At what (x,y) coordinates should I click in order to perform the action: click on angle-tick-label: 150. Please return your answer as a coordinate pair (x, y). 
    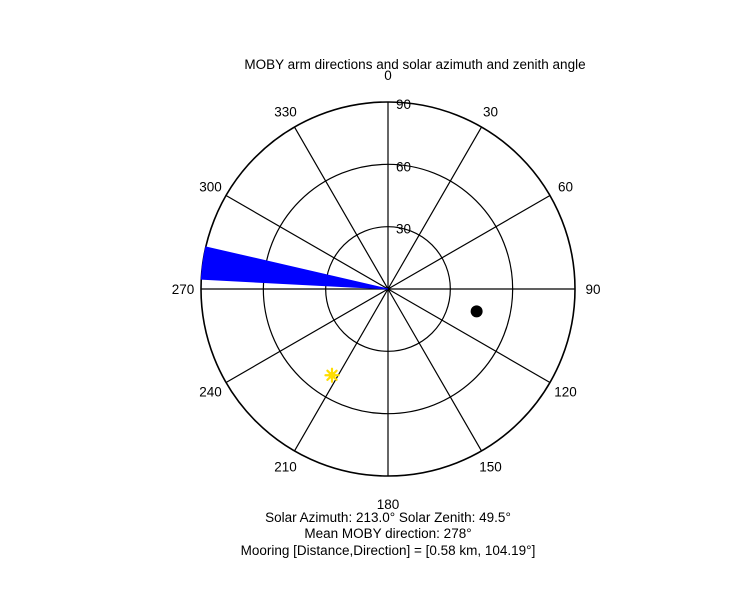
    Looking at the image, I should click on (490, 467).